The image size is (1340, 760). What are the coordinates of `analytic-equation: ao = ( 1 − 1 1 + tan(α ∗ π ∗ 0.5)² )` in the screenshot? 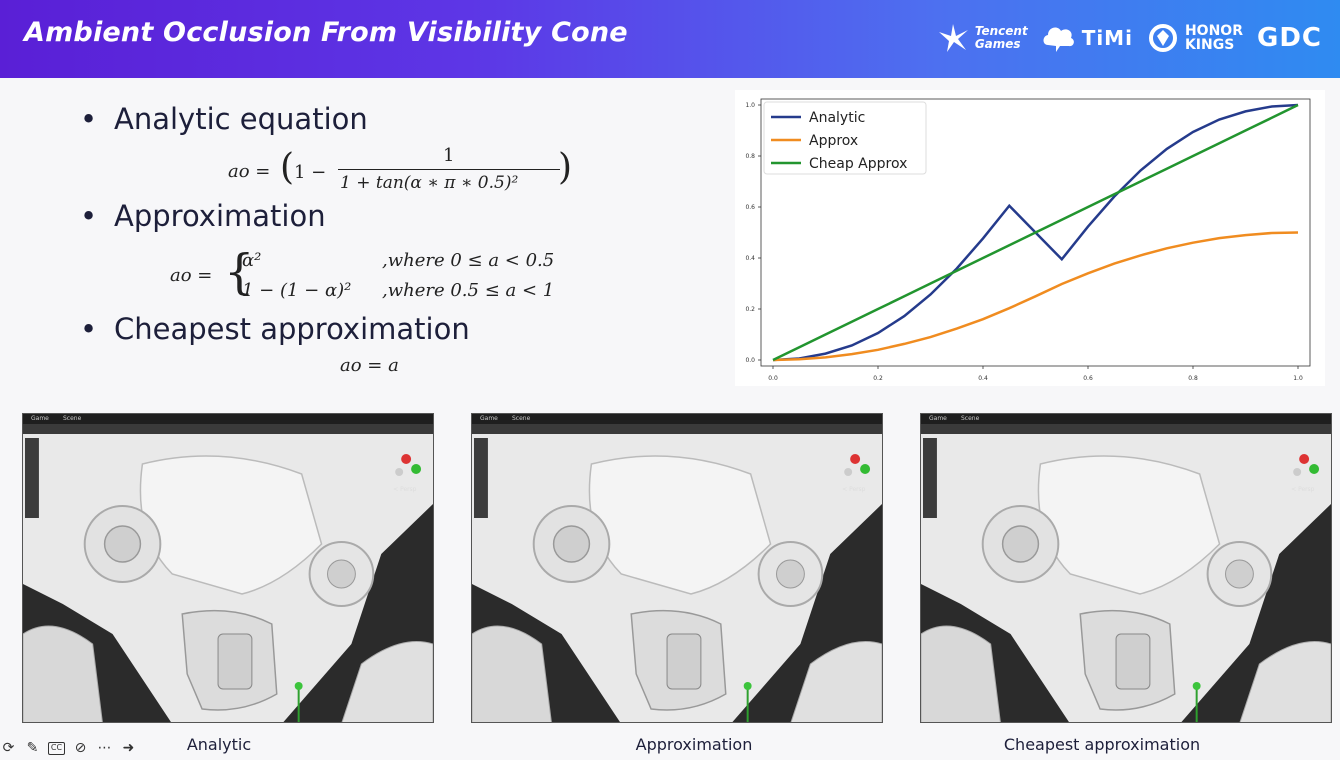 It's located at (408, 171).